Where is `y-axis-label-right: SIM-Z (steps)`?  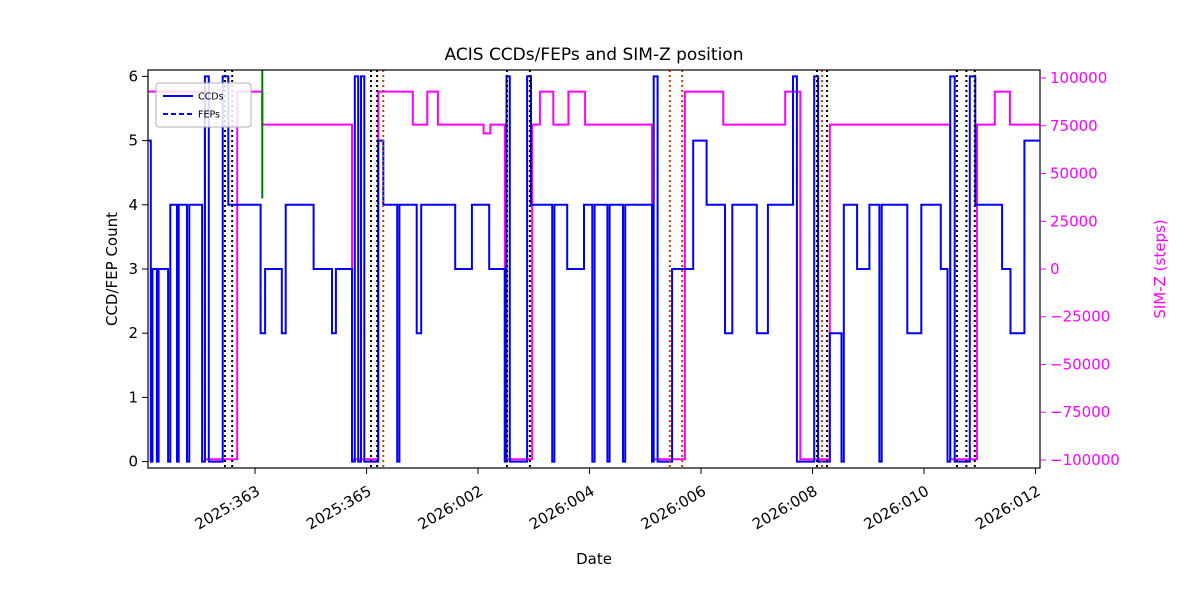
y-axis-label-right: SIM-Z (steps) is located at coordinates (1160, 269).